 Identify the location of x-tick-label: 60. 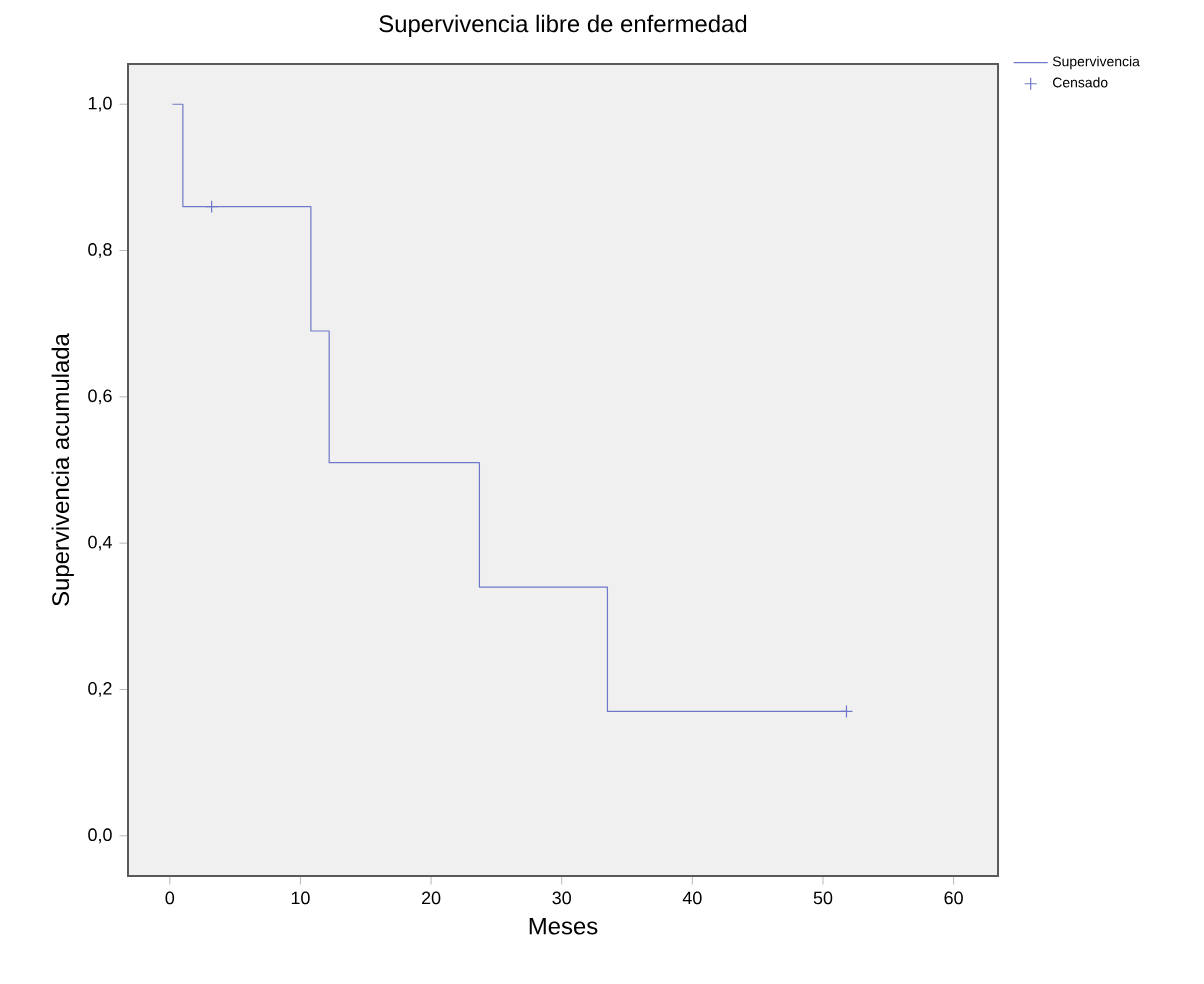
(953, 898).